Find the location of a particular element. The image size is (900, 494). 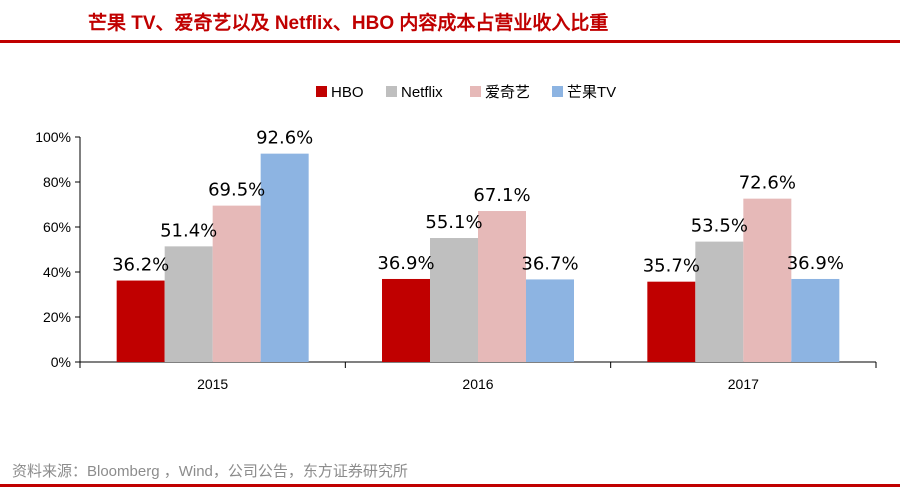

y-tick-label: 80% is located at coordinates (57, 182).